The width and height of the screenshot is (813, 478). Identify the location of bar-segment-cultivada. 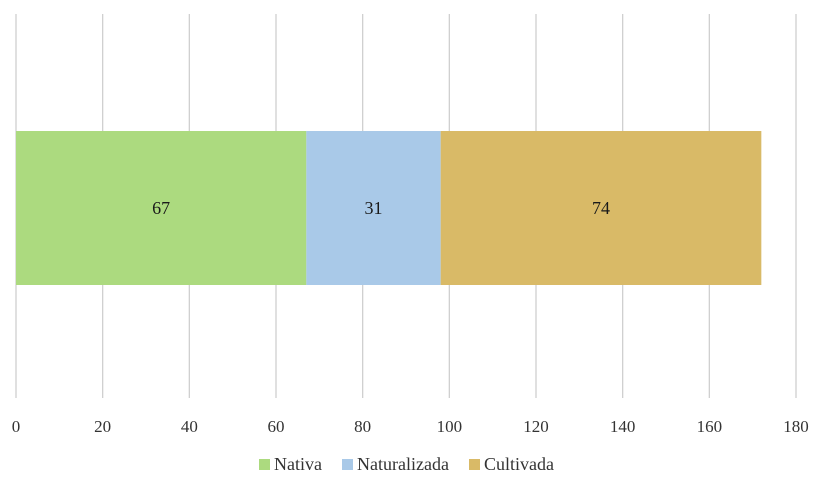
(601, 208).